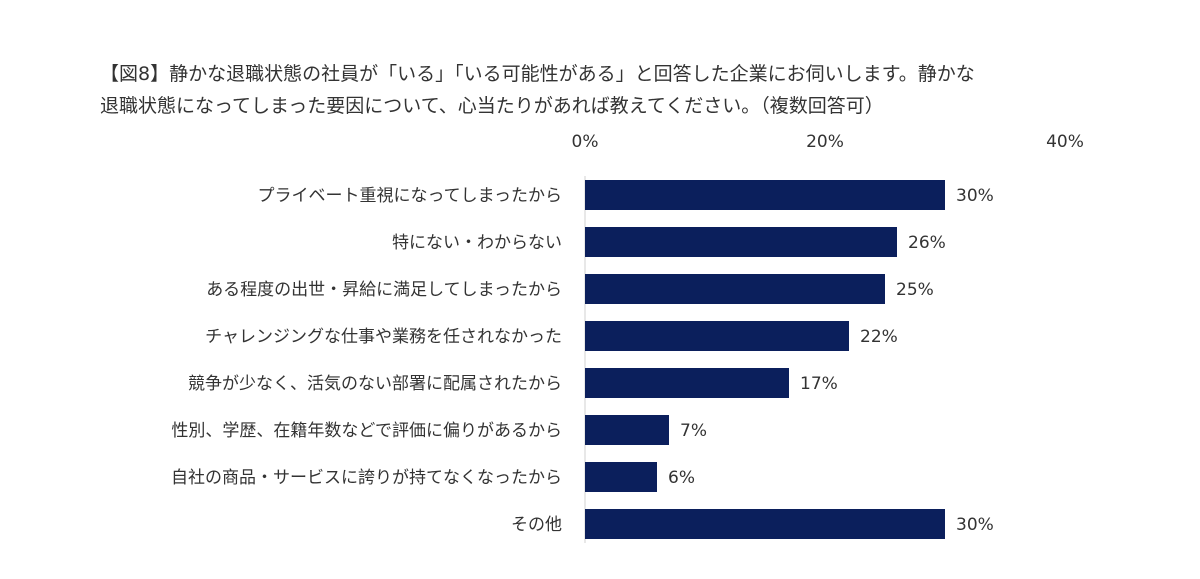 This screenshot has width=1200, height=579. What do you see at coordinates (879, 337) in the screenshot?
I see `bar-value-label: 22%` at bounding box center [879, 337].